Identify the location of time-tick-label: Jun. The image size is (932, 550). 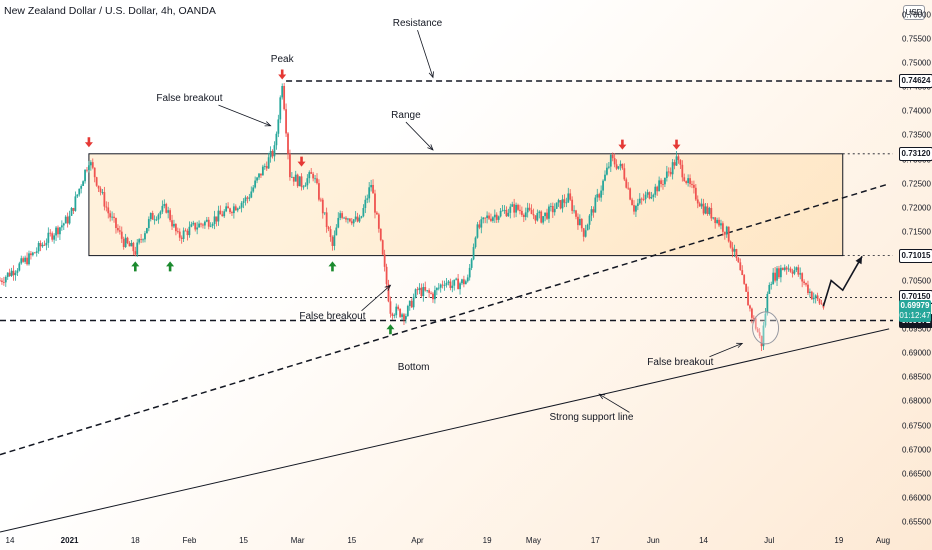
(653, 540).